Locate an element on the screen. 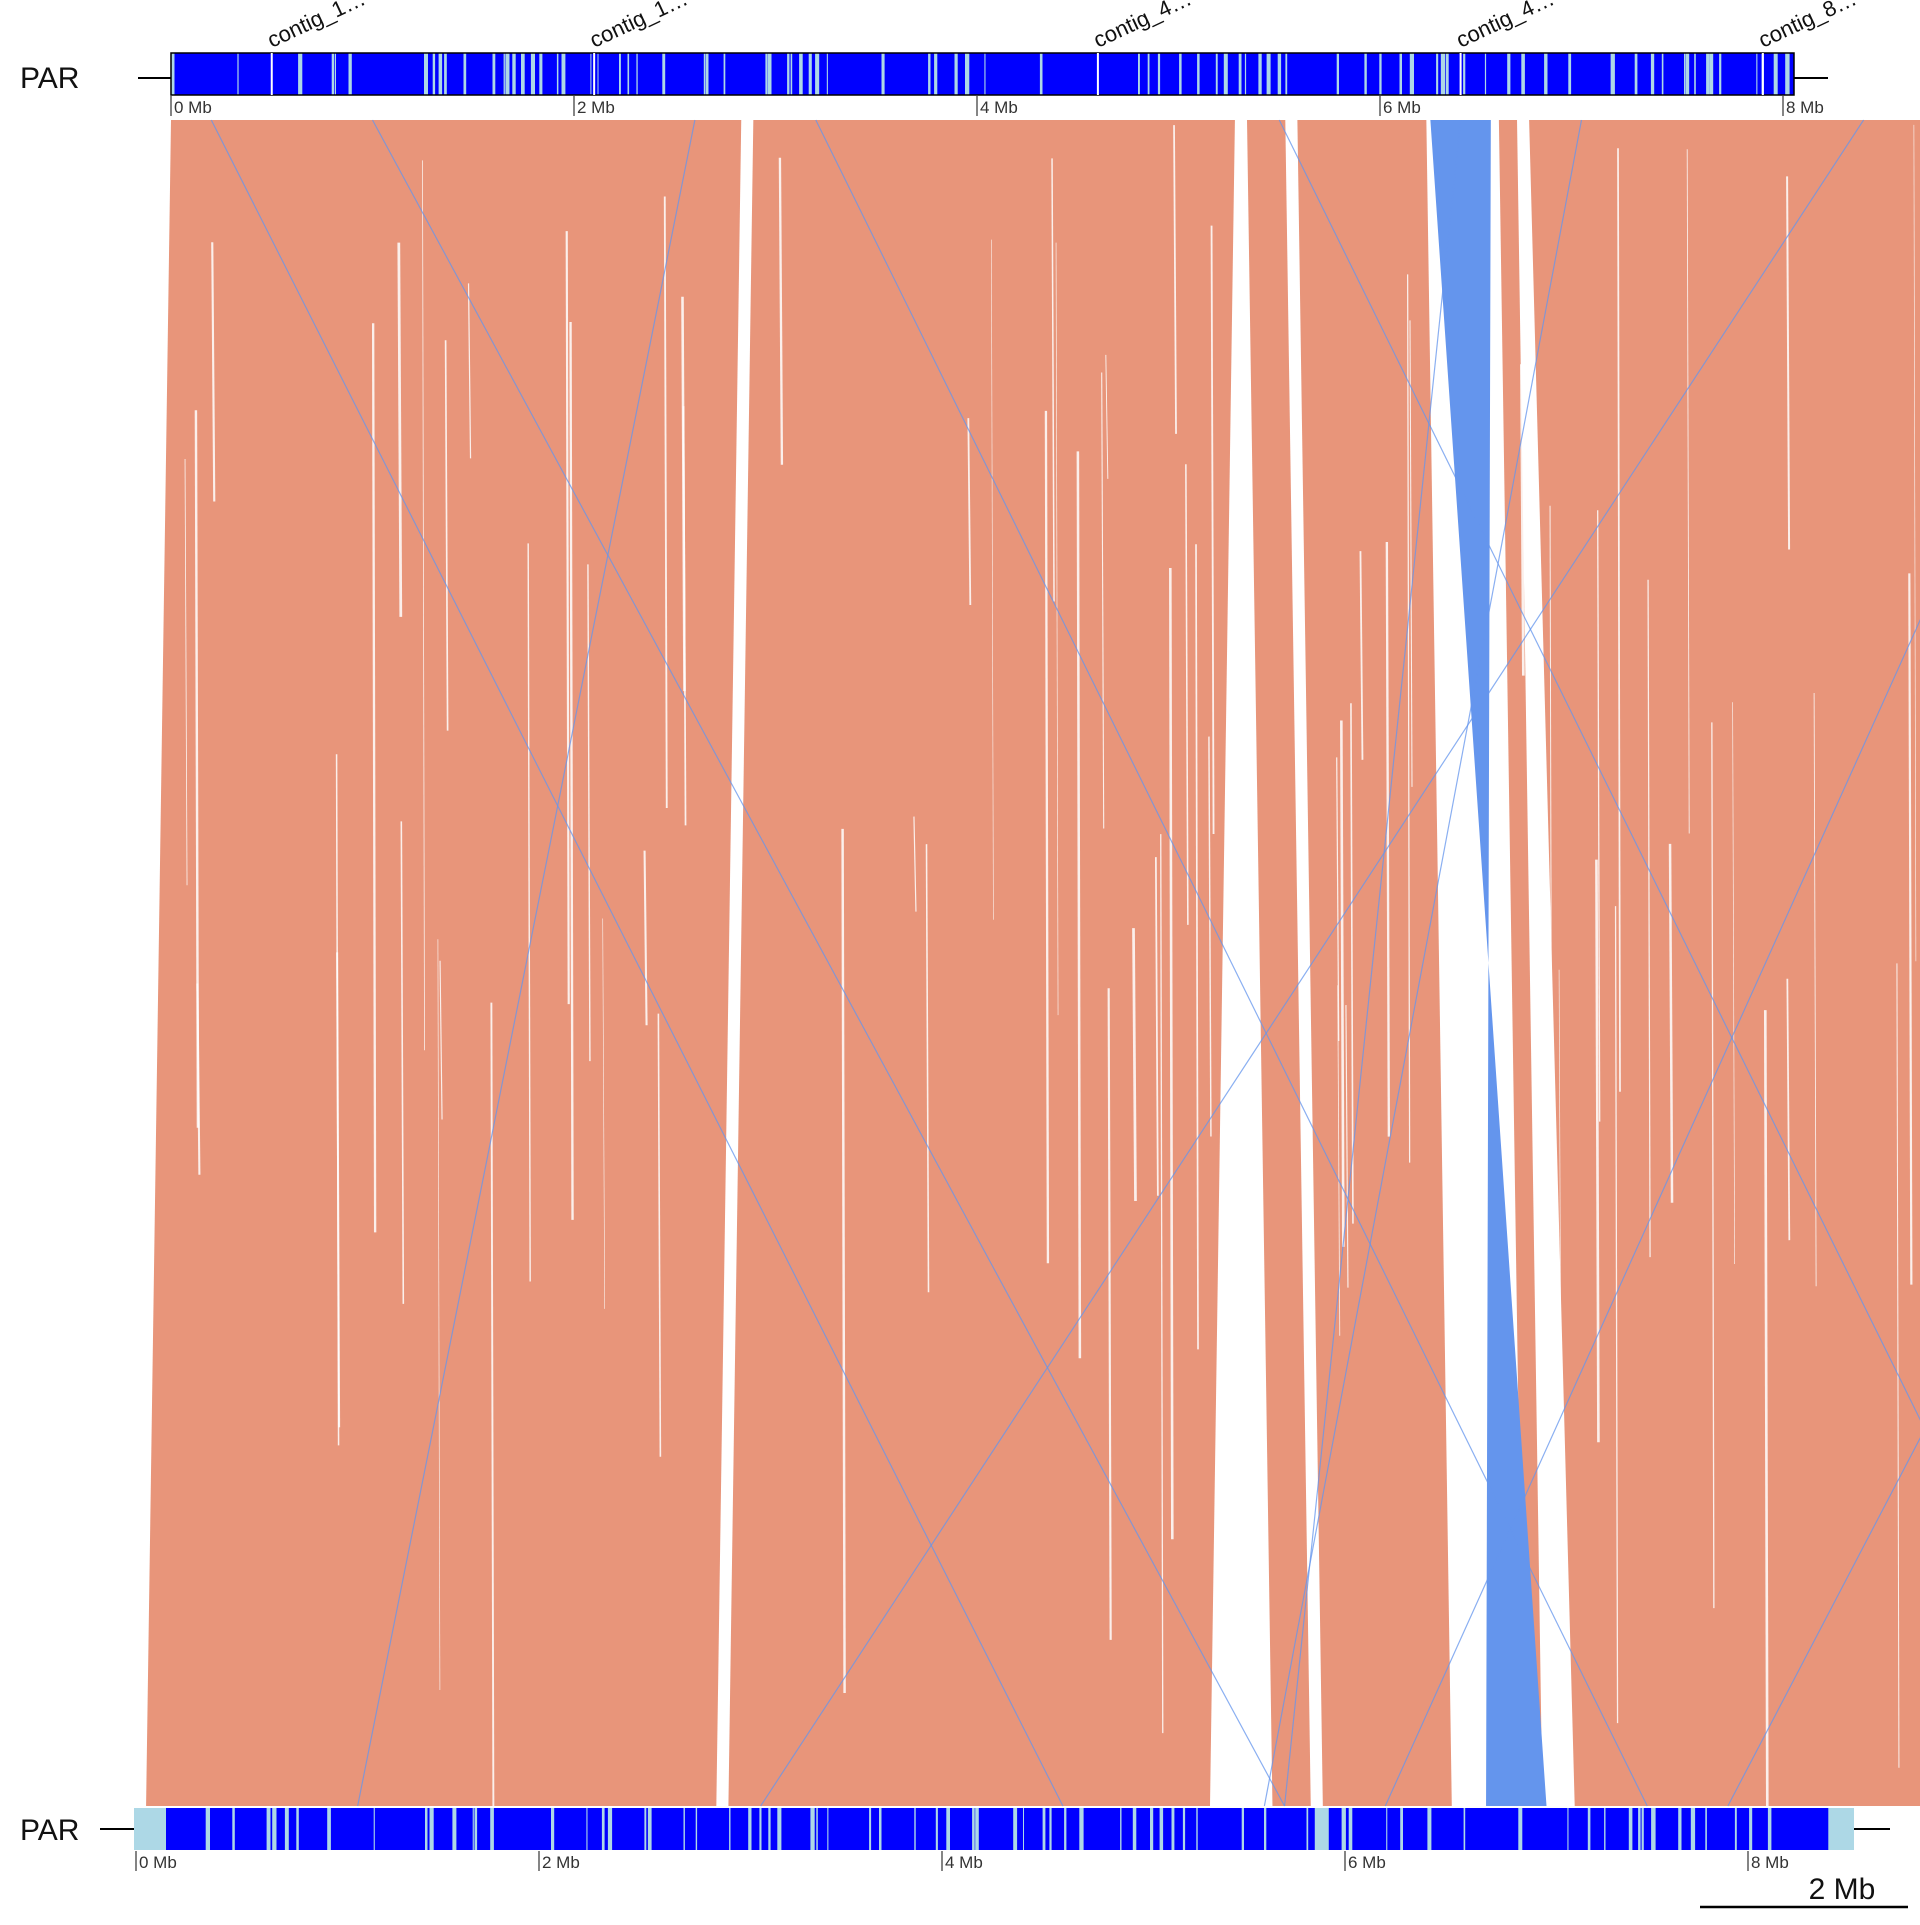 The image size is (1920, 1925). bottom-block-light-gap is located at coordinates (1321, 1829).